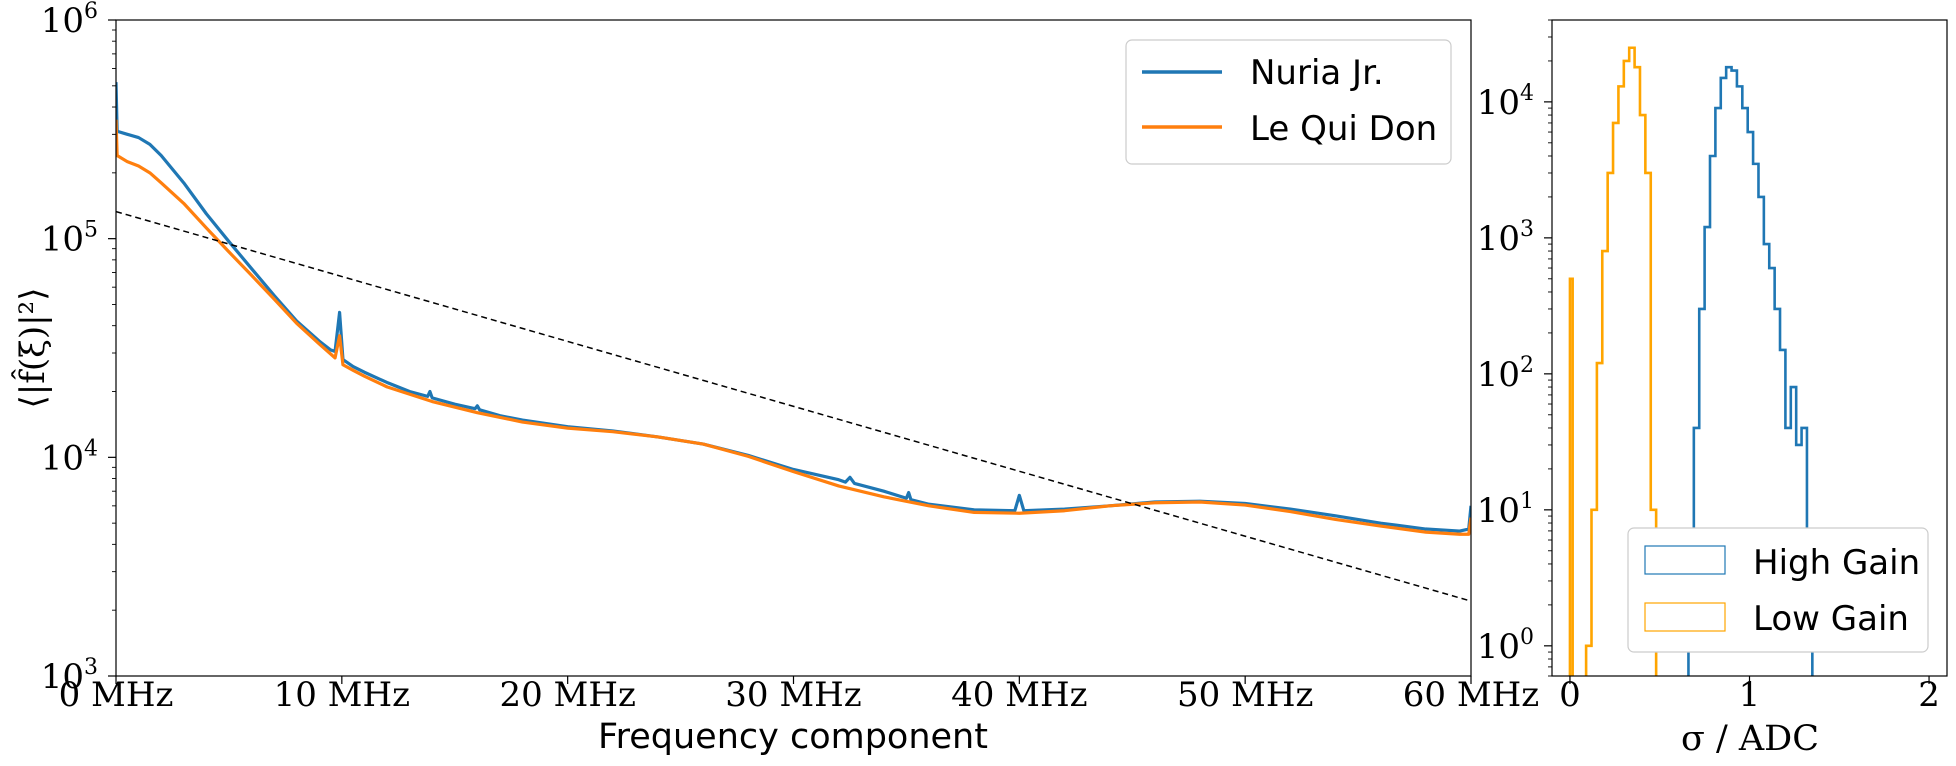 This screenshot has width=1956, height=766. I want to click on legend-label-nuria: Nuria Jr., so click(1317, 73).